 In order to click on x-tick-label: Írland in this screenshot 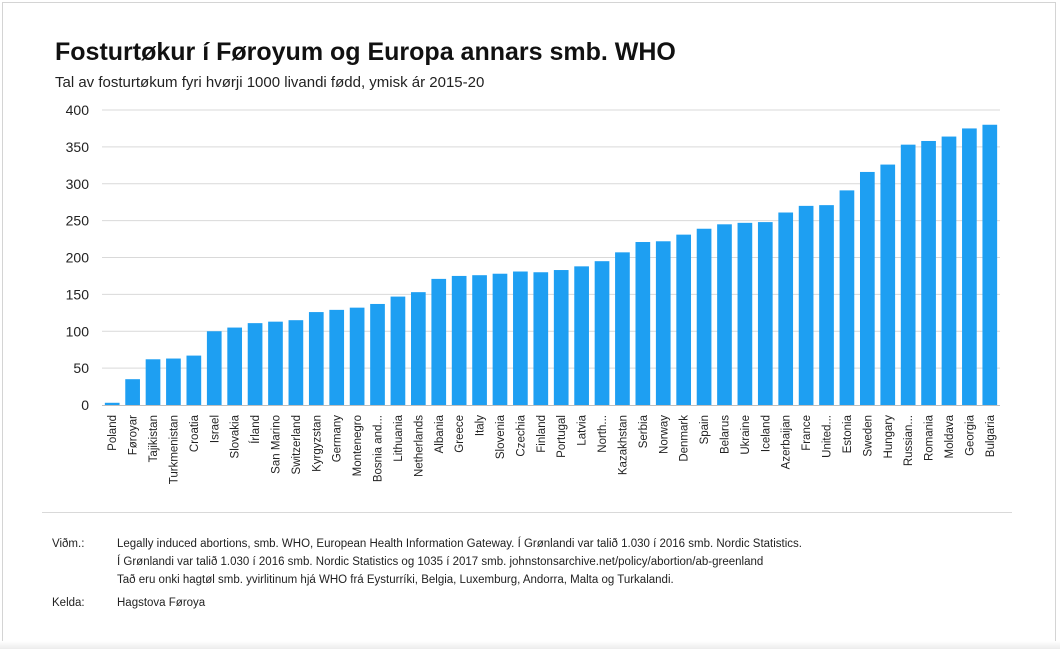, I will do `click(255, 429)`.